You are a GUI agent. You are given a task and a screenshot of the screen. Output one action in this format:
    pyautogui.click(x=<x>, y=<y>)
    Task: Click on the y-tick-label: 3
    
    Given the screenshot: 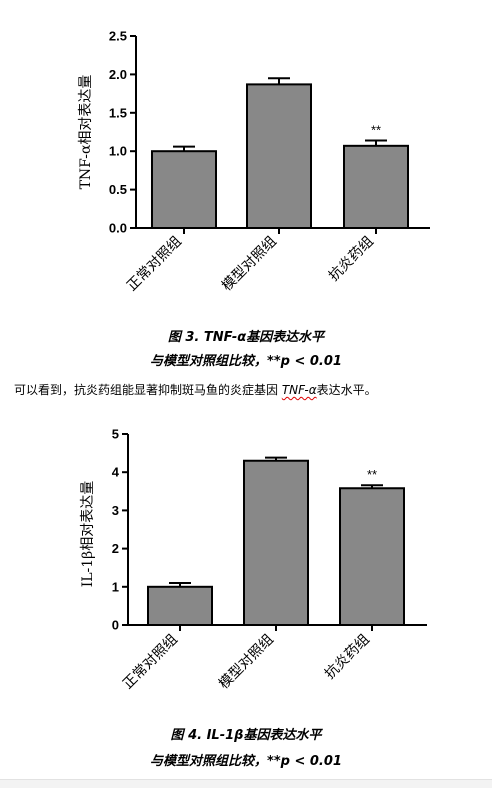 What is the action you would take?
    pyautogui.click(x=115, y=510)
    